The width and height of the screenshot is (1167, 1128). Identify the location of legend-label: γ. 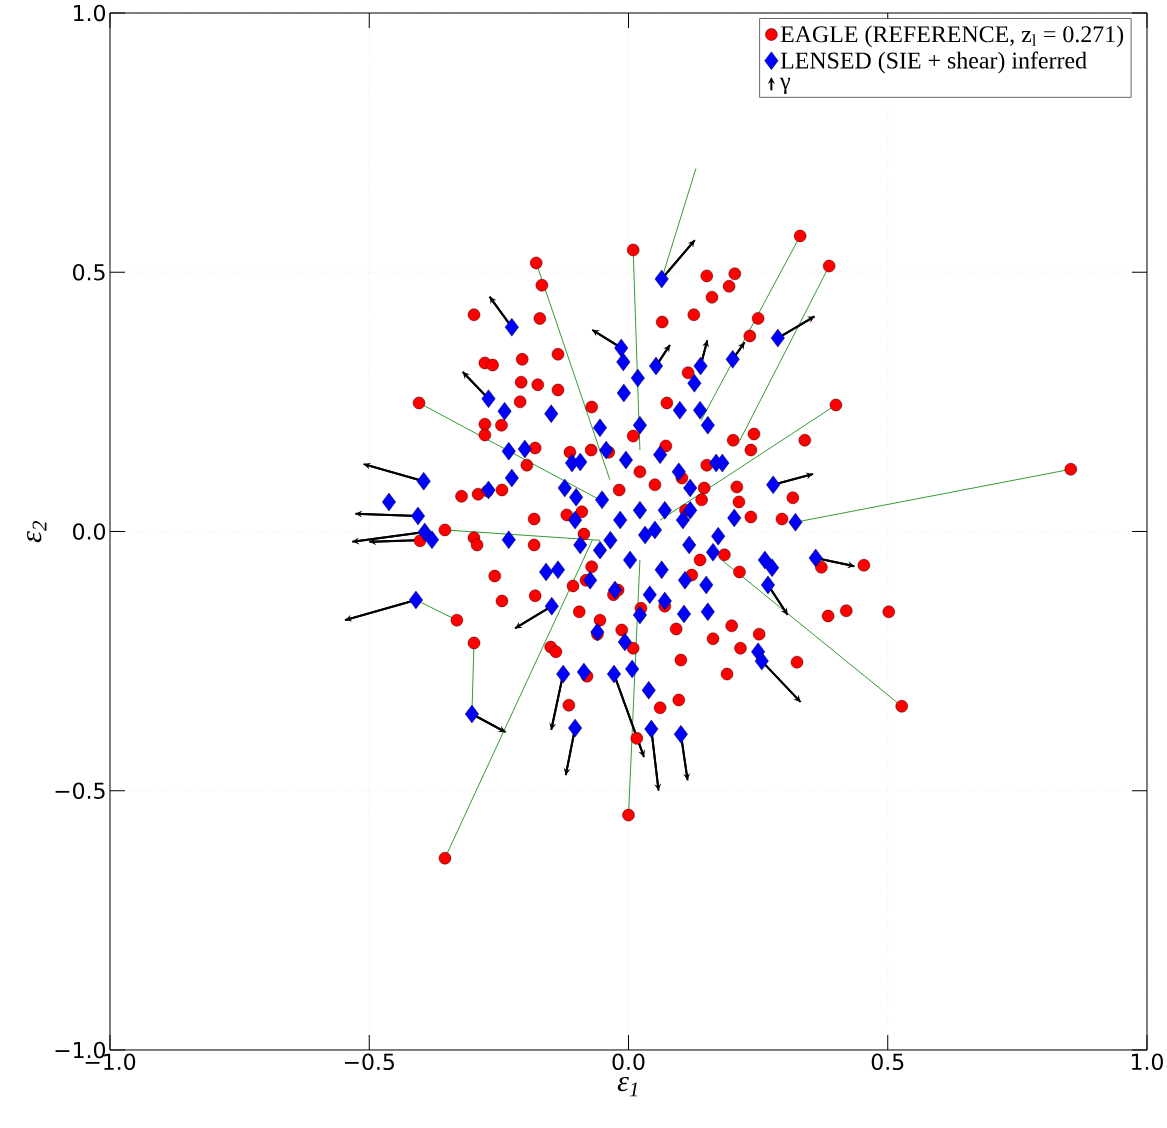
(785, 85).